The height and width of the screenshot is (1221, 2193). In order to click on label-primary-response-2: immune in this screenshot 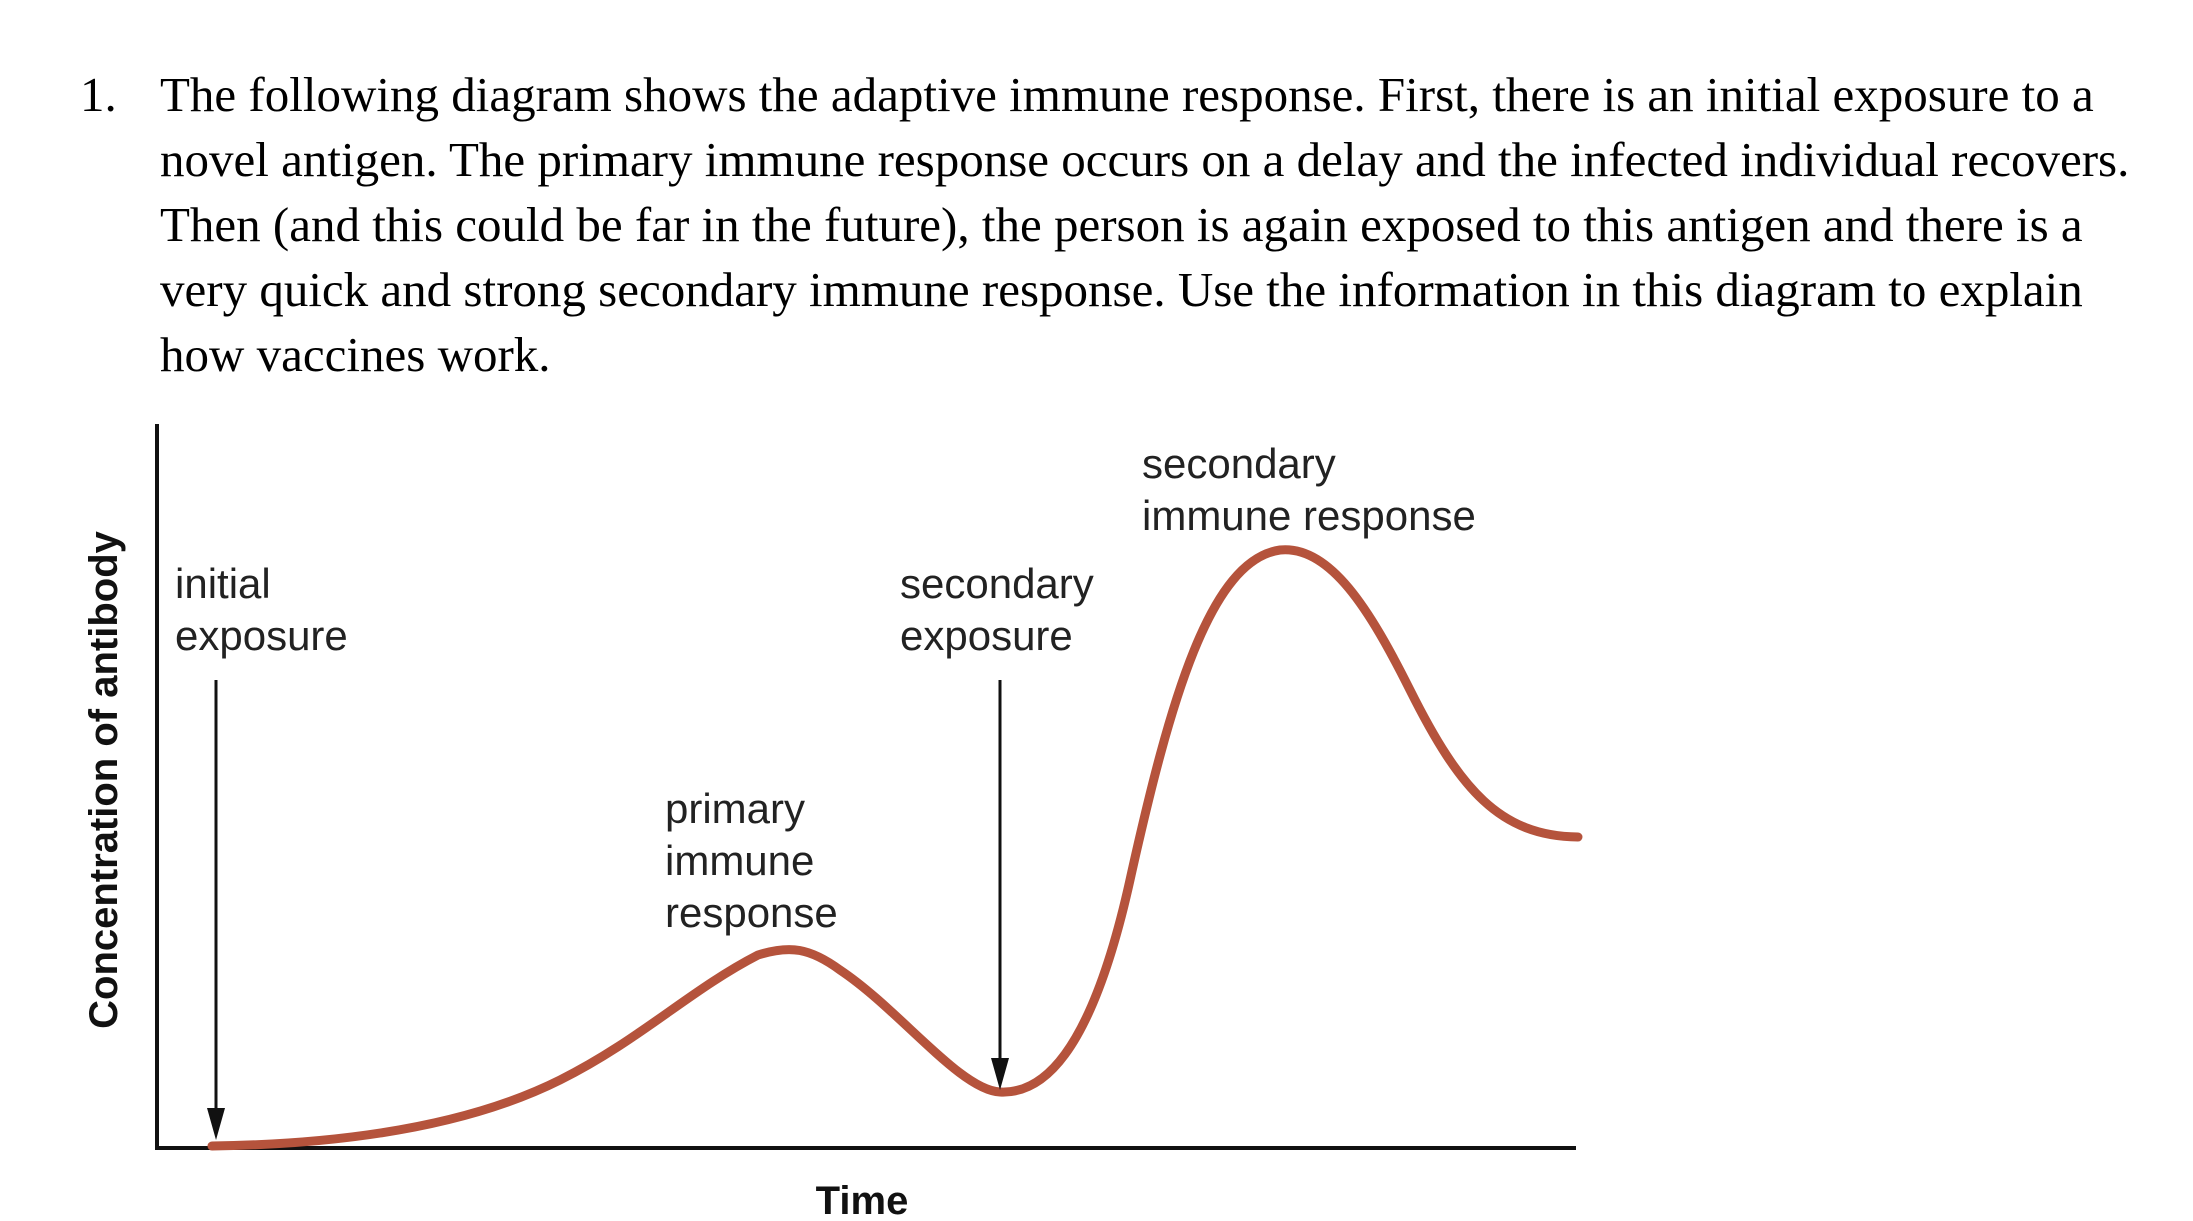, I will do `click(739, 860)`.